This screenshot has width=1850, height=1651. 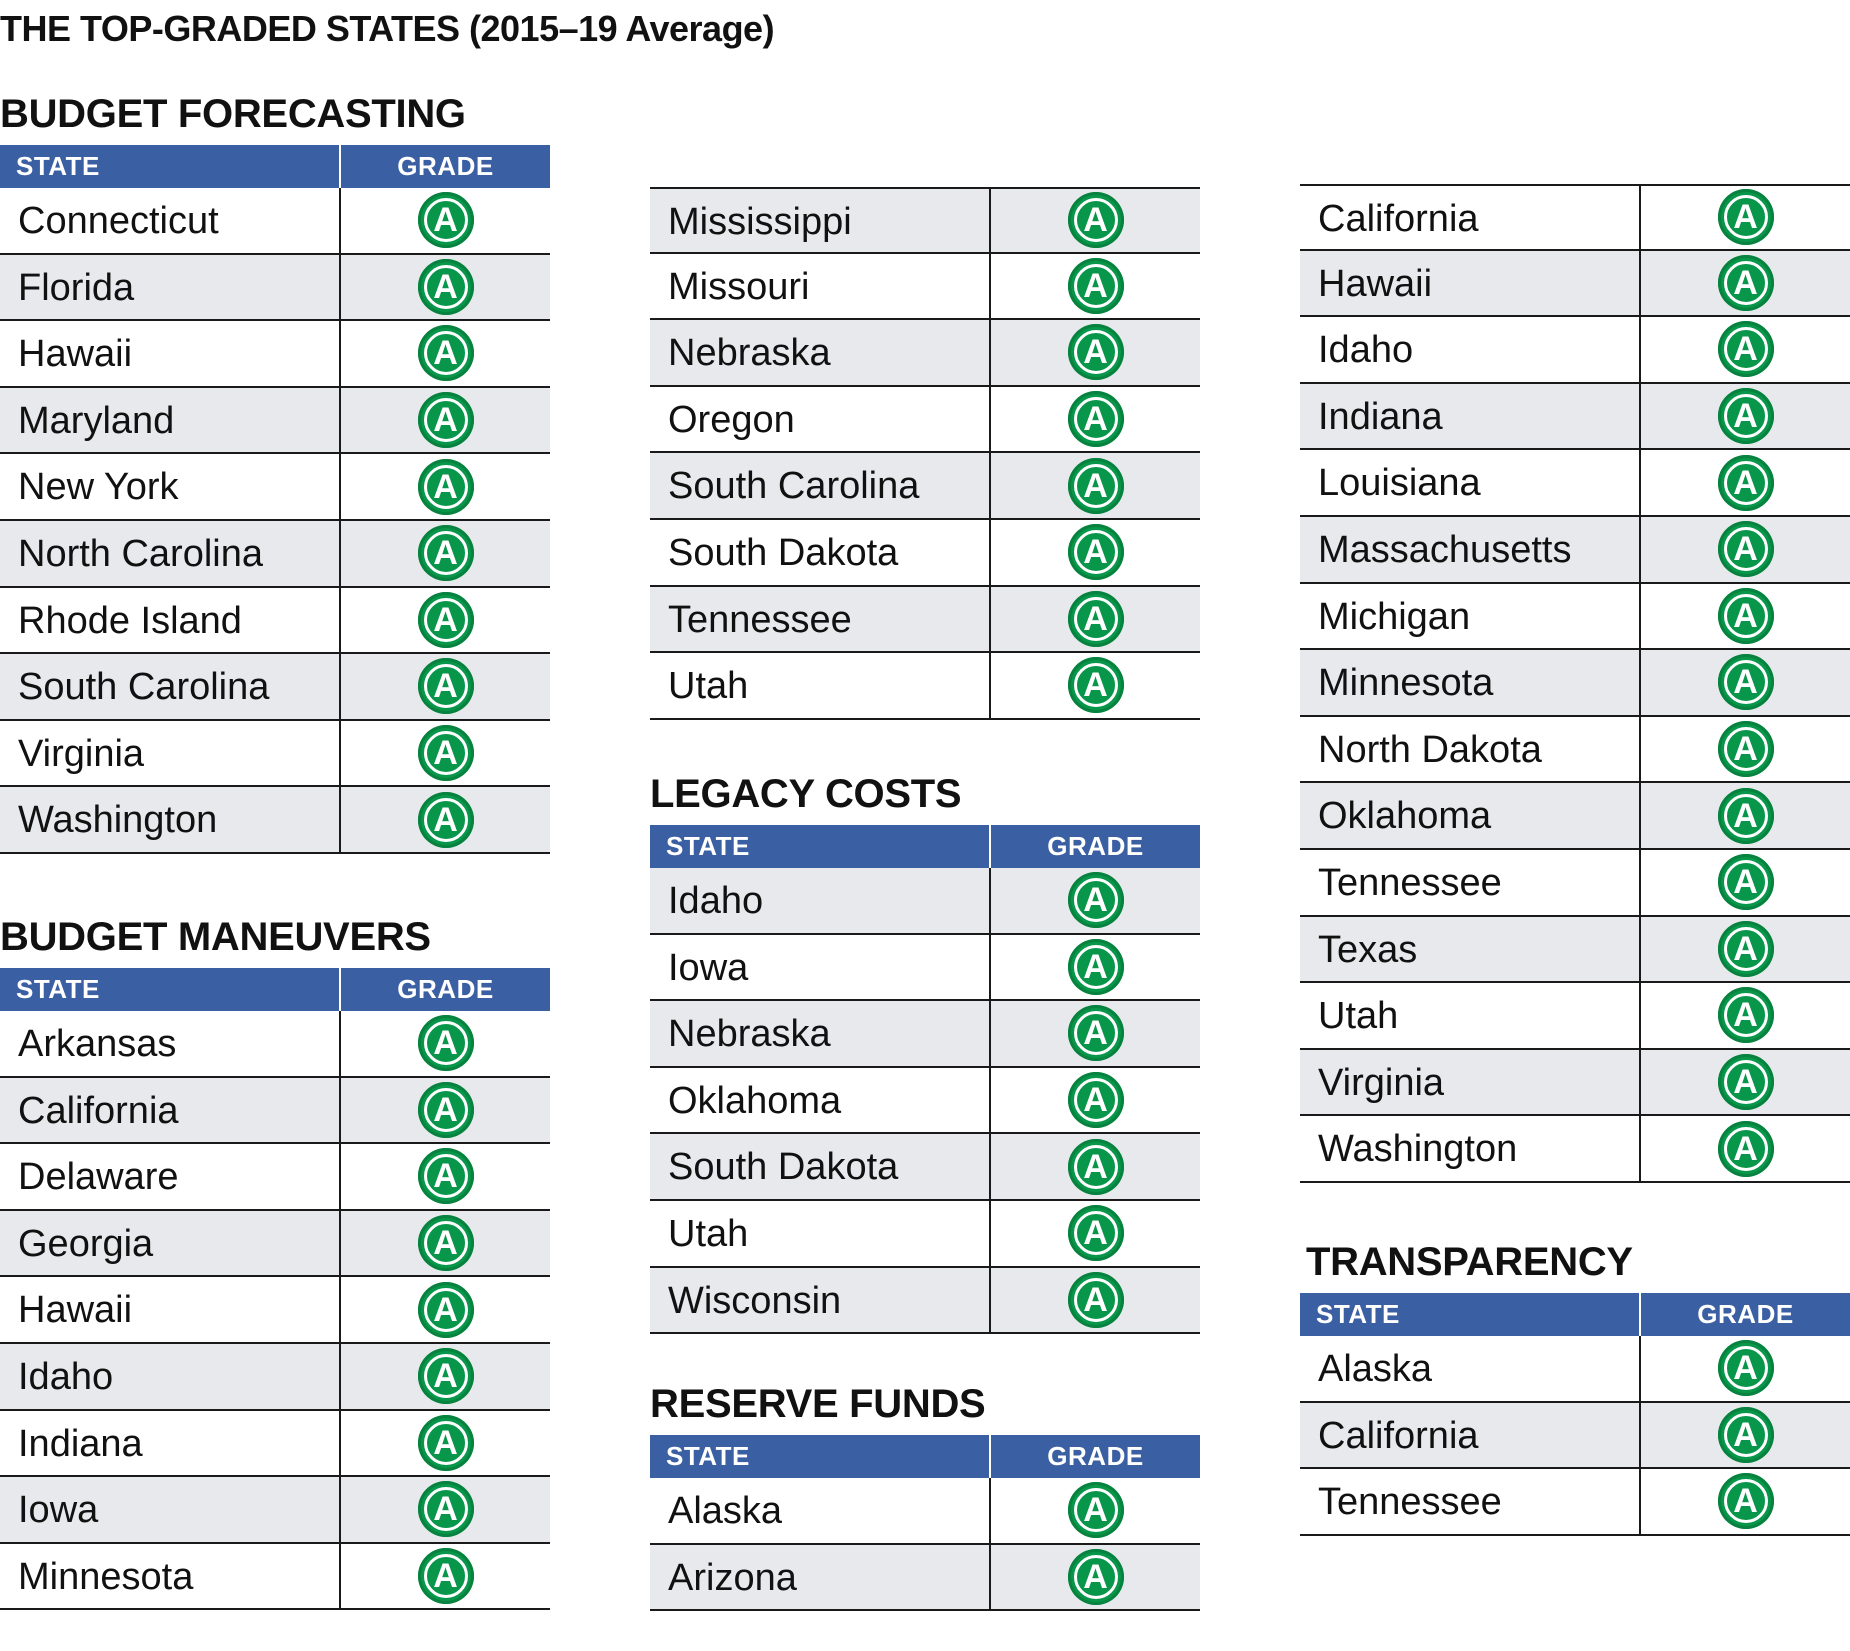 I want to click on table-row: Minnesota A, so click(x=1575, y=683).